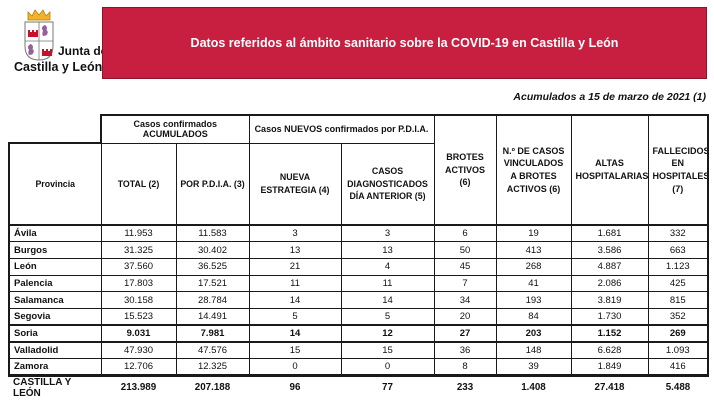 The image size is (714, 419). What do you see at coordinates (678, 300) in the screenshot?
I see `value-cell: 815` at bounding box center [678, 300].